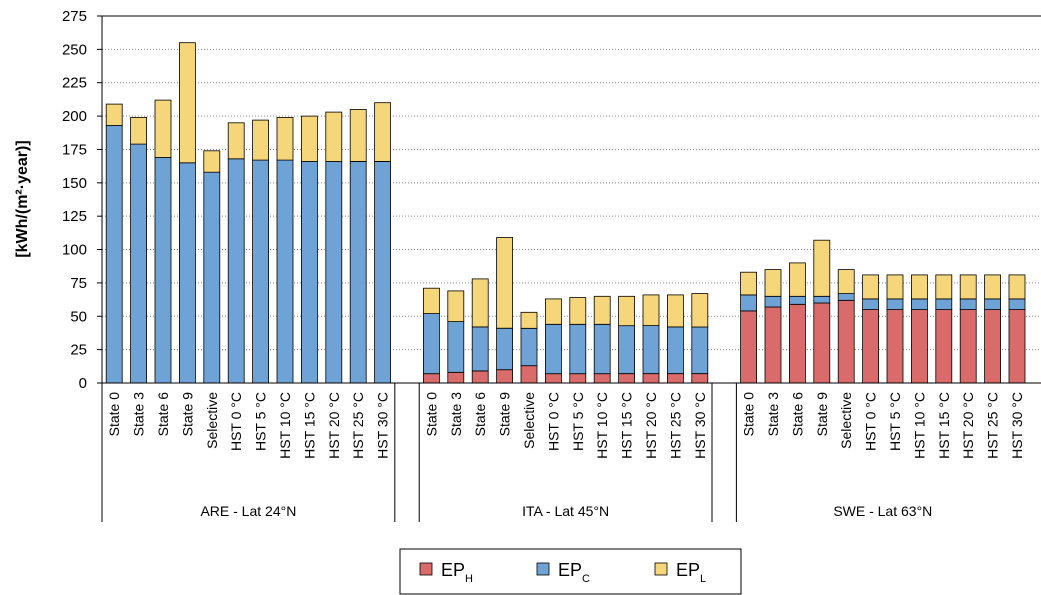 The width and height of the screenshot is (1041, 595). I want to click on y-tick-label: 75, so click(78, 283).